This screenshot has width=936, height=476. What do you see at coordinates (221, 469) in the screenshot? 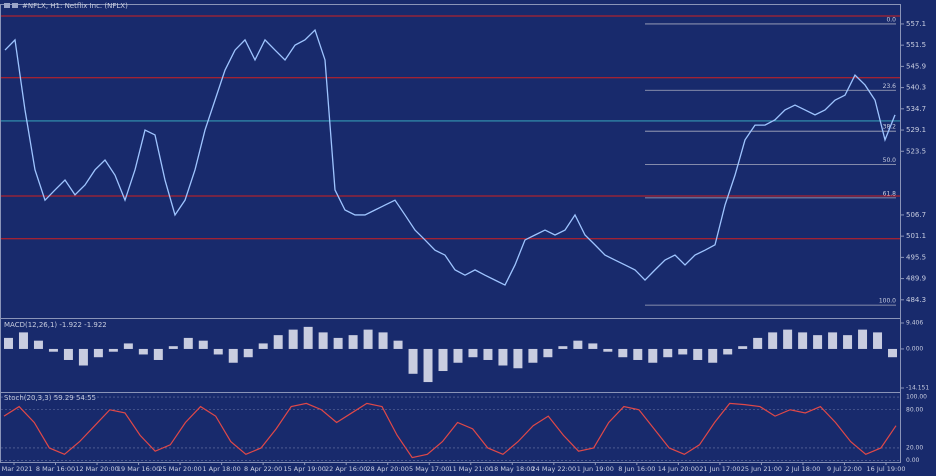
I see `date-label: 1 Apr 18:00` at bounding box center [221, 469].